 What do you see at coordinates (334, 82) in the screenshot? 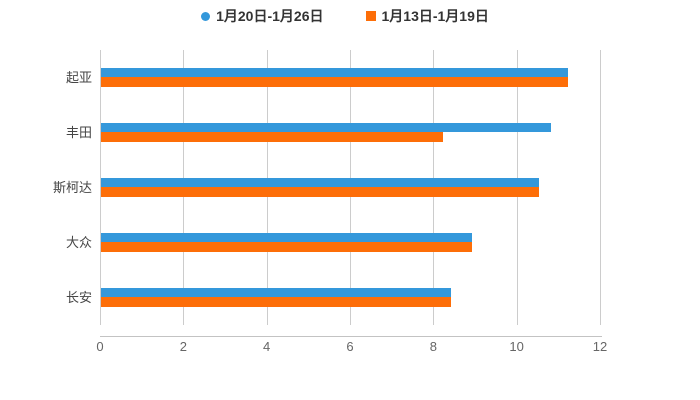
I see `bar-series-1-起亚` at bounding box center [334, 82].